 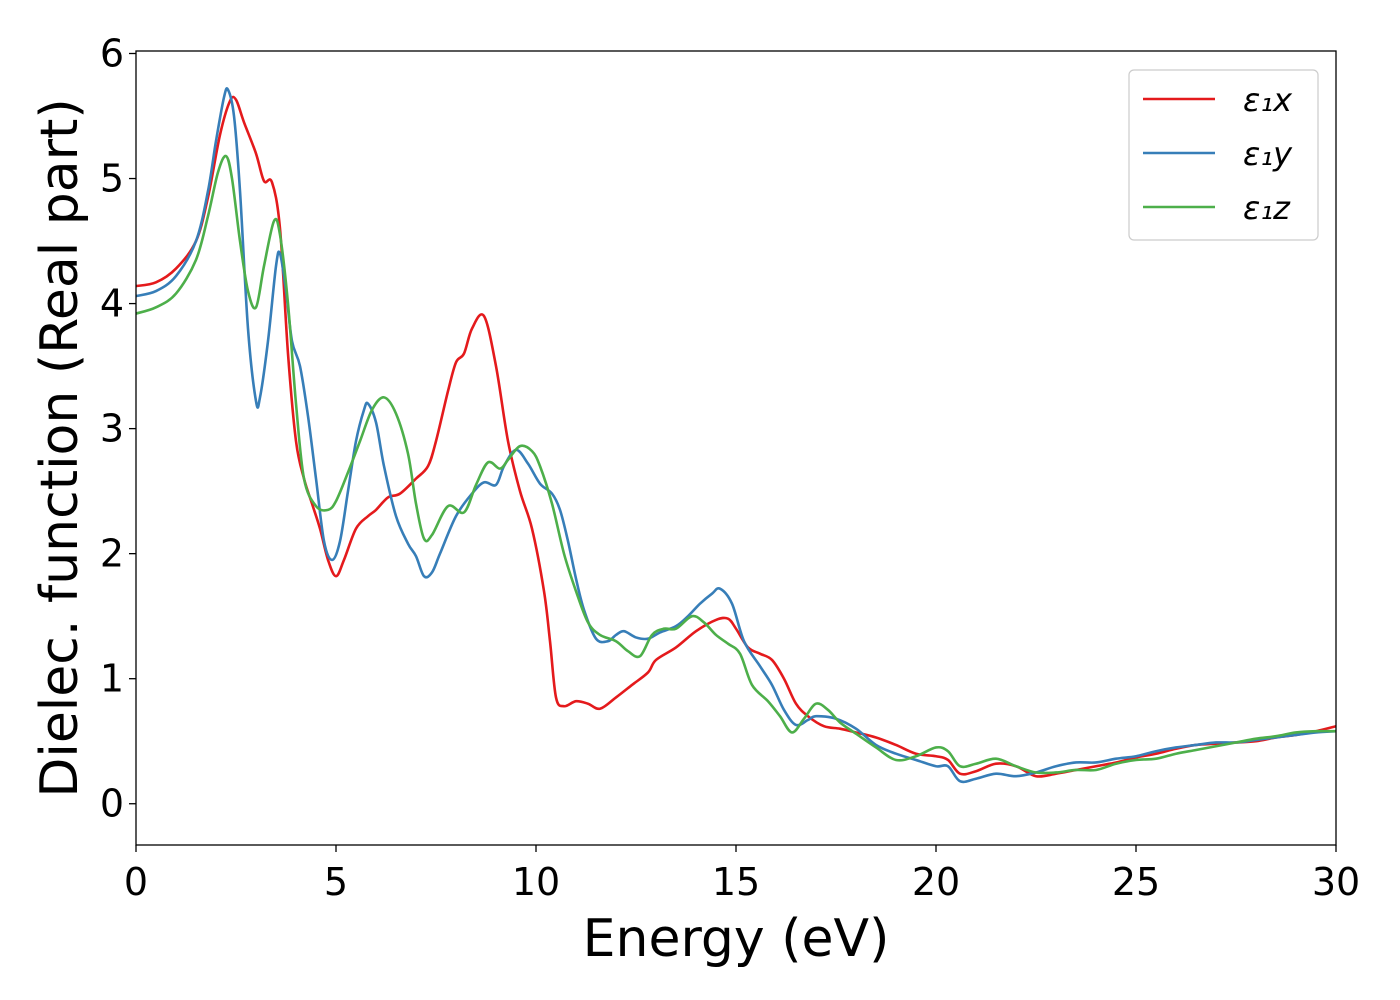 I want to click on y-tick-label: 1, so click(x=112, y=679).